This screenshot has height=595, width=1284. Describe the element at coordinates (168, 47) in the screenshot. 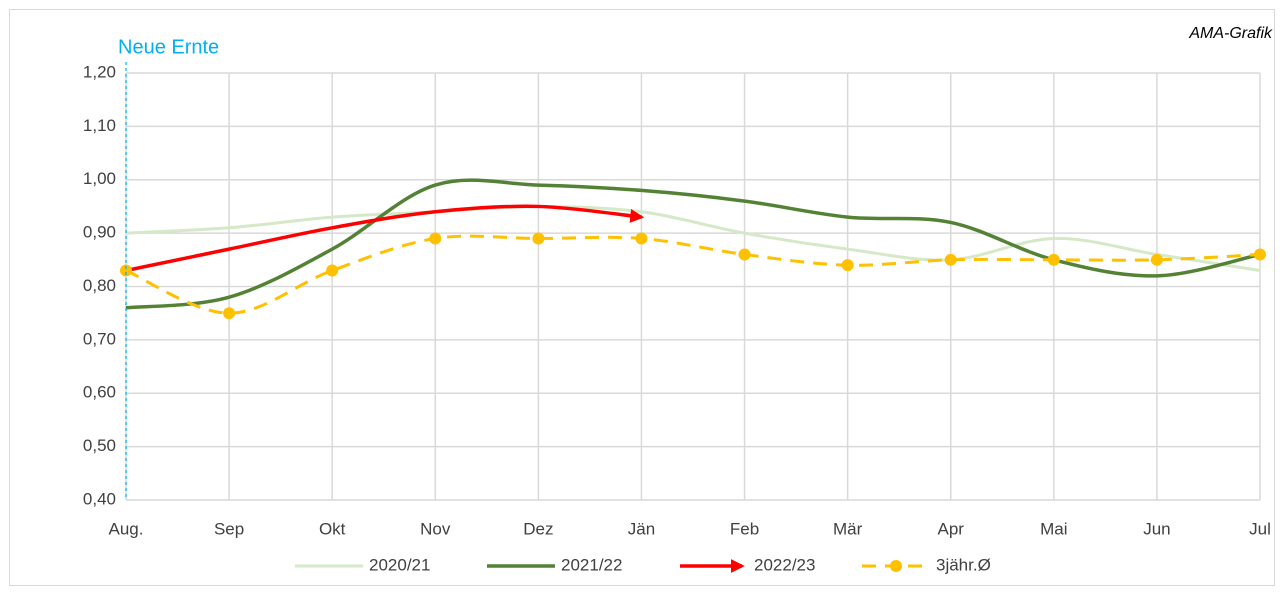

I see `annotation: Neue Ernte` at that location.